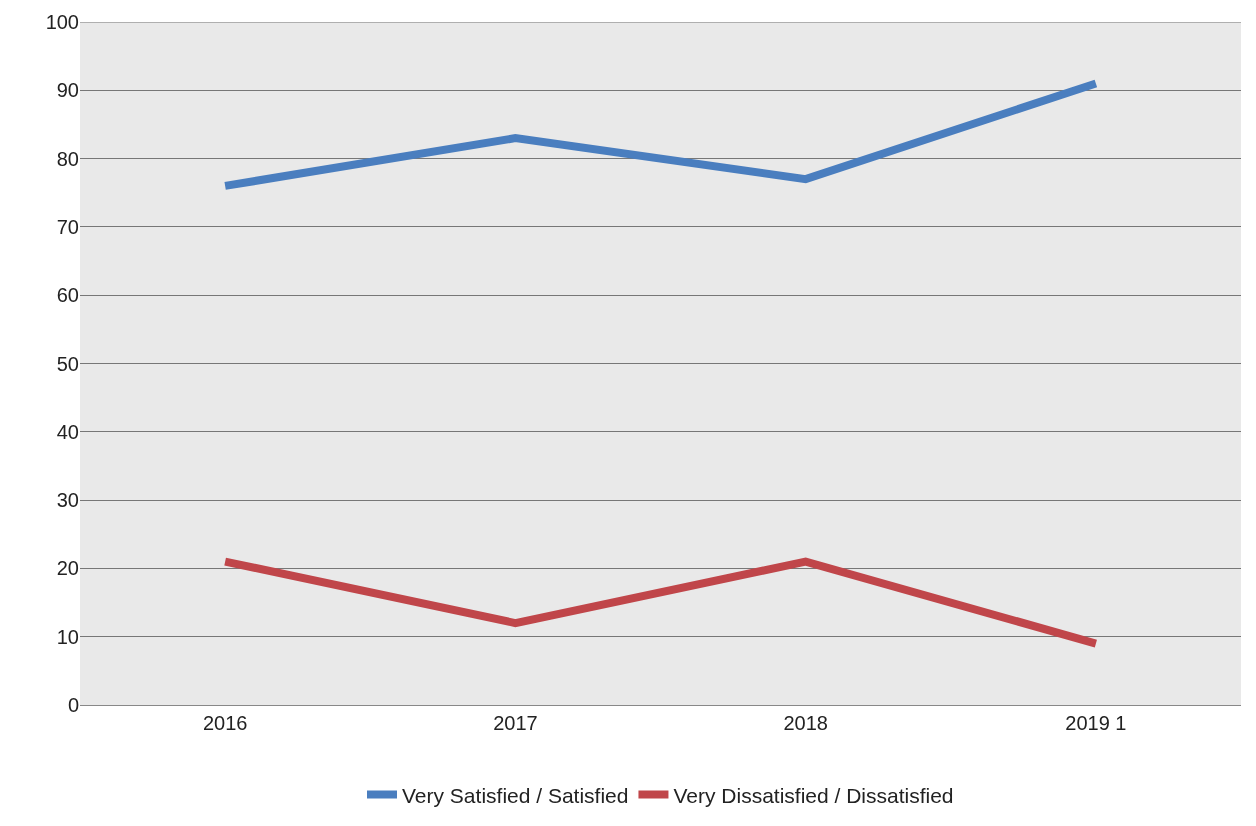 The image size is (1256, 826). What do you see at coordinates (67, 363) in the screenshot?
I see `y-tick-label: 50` at bounding box center [67, 363].